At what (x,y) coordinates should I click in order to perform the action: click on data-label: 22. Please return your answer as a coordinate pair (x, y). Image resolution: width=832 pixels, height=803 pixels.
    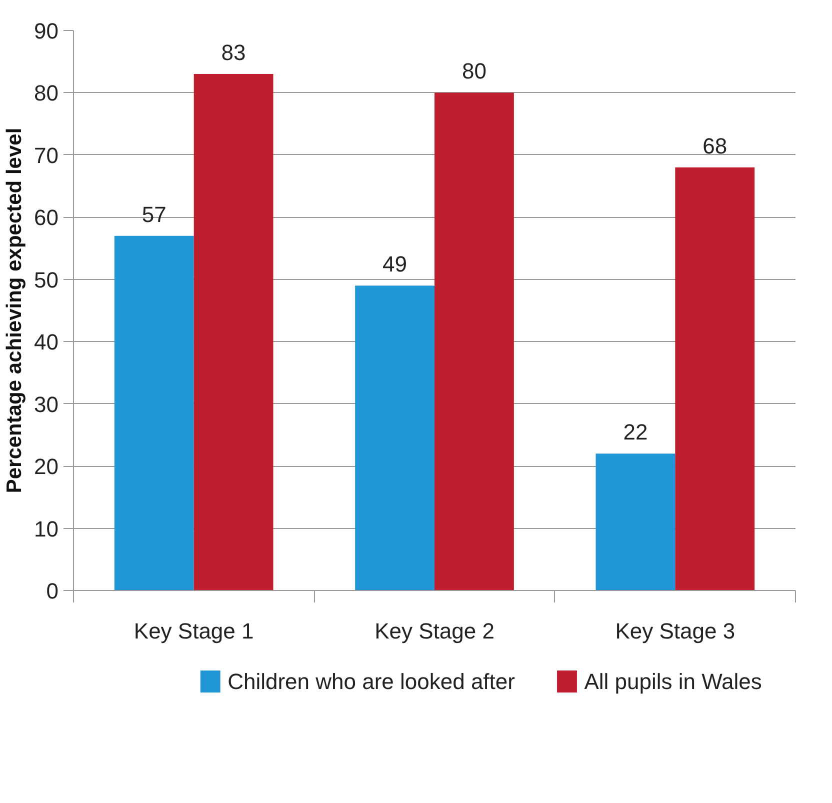
    Looking at the image, I should click on (635, 432).